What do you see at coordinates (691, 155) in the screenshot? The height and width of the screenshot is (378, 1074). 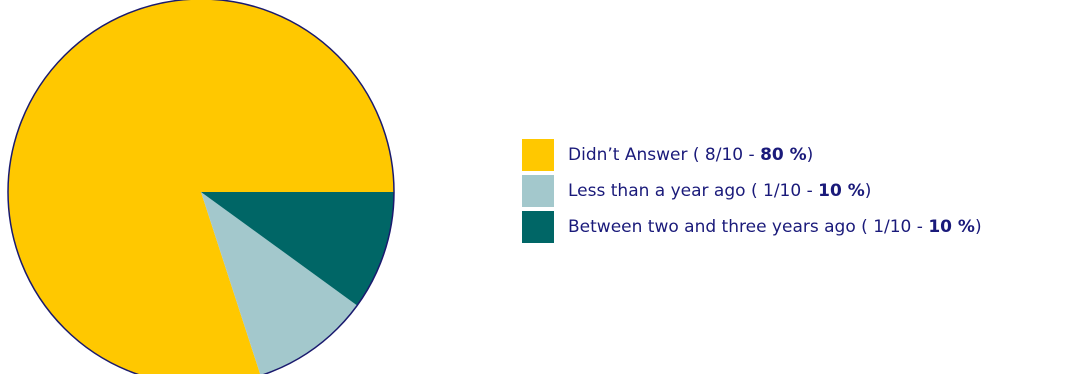 I see `legend-label: Didn’t Answer ( 8/10 - 80 %)` at bounding box center [691, 155].